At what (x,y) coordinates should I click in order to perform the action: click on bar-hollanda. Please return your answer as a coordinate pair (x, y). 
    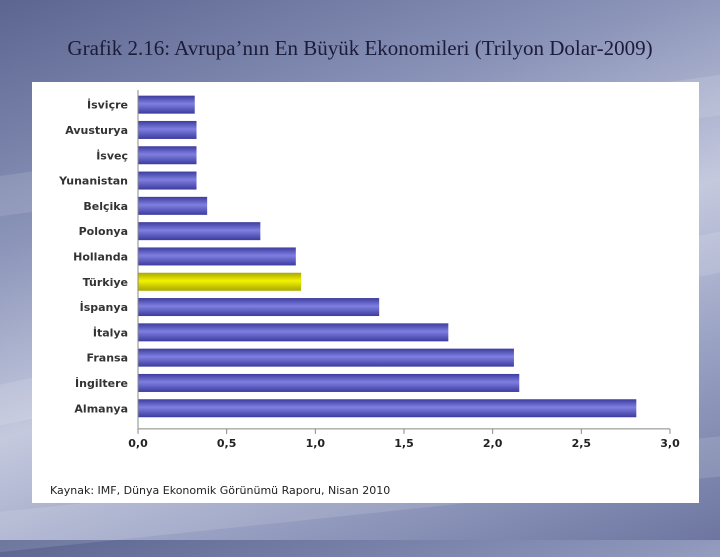
    Looking at the image, I should click on (217, 256).